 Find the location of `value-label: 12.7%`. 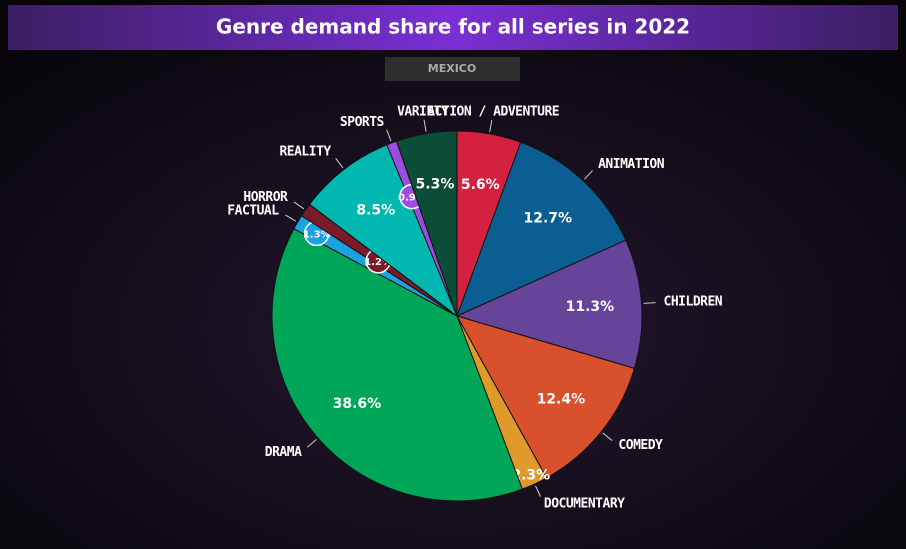

value-label: 12.7% is located at coordinates (548, 219).